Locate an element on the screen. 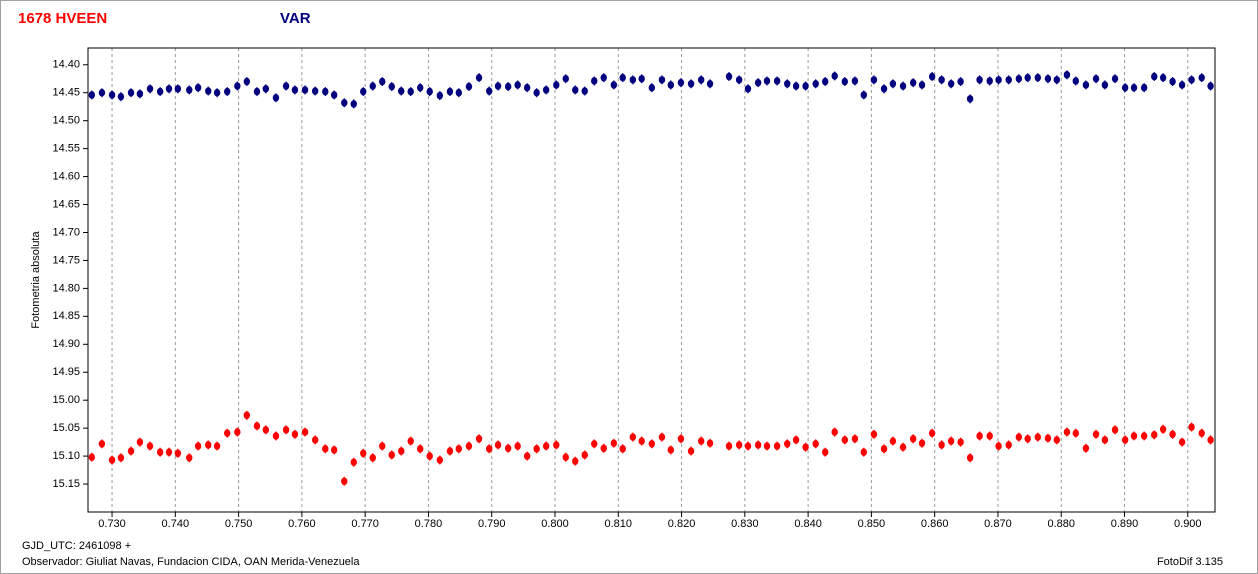 This screenshot has width=1258, height=574. y-axis-label: Fotometria absoluta is located at coordinates (36, 280).